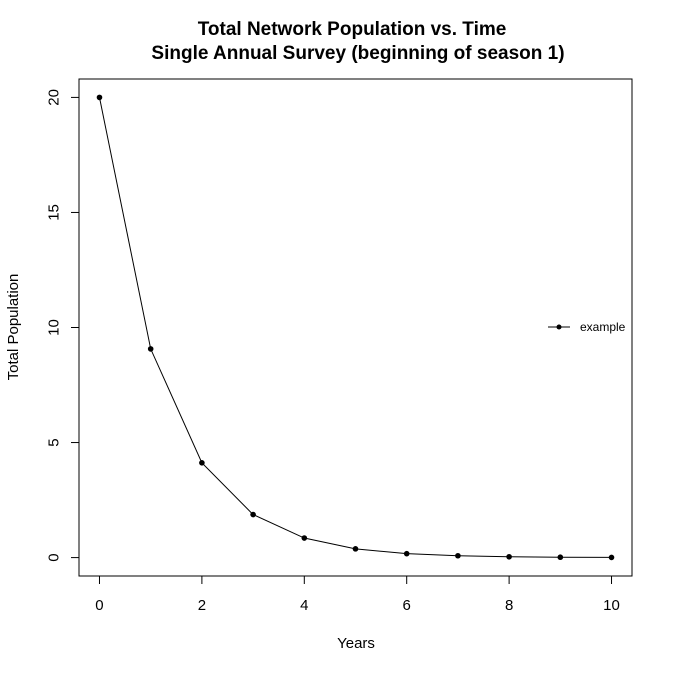 The height and width of the screenshot is (674, 673). I want to click on x-tick-label: 4, so click(304, 605).